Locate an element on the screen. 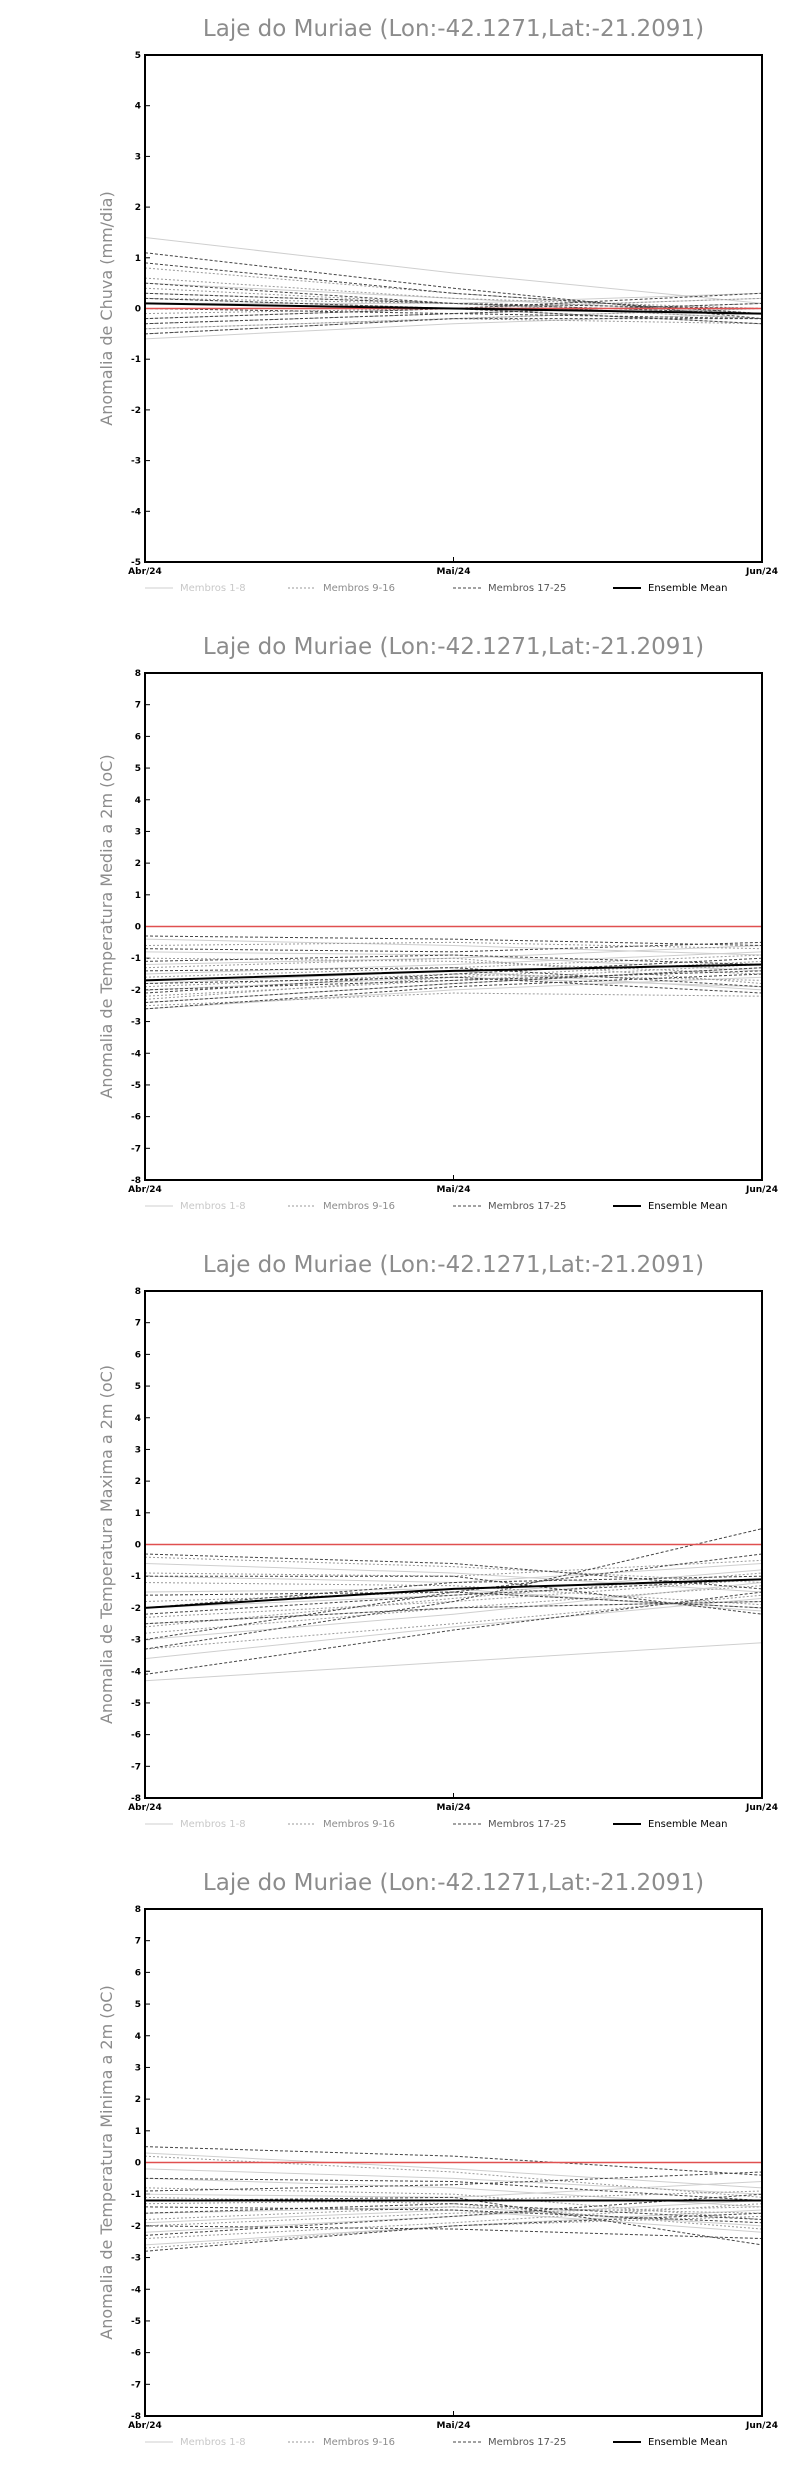  y-axis-label: Anomalia de Temperatura Maxima a 2m (oC) is located at coordinates (106, 1544).